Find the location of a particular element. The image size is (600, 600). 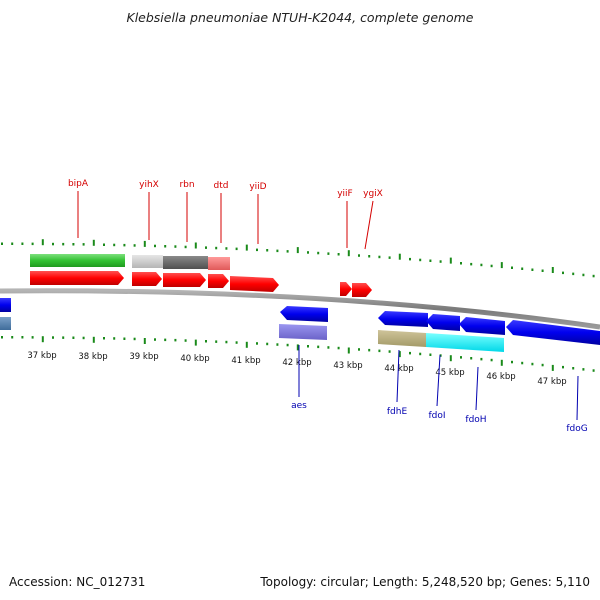

gene-label: bipA is located at coordinates (78, 184).